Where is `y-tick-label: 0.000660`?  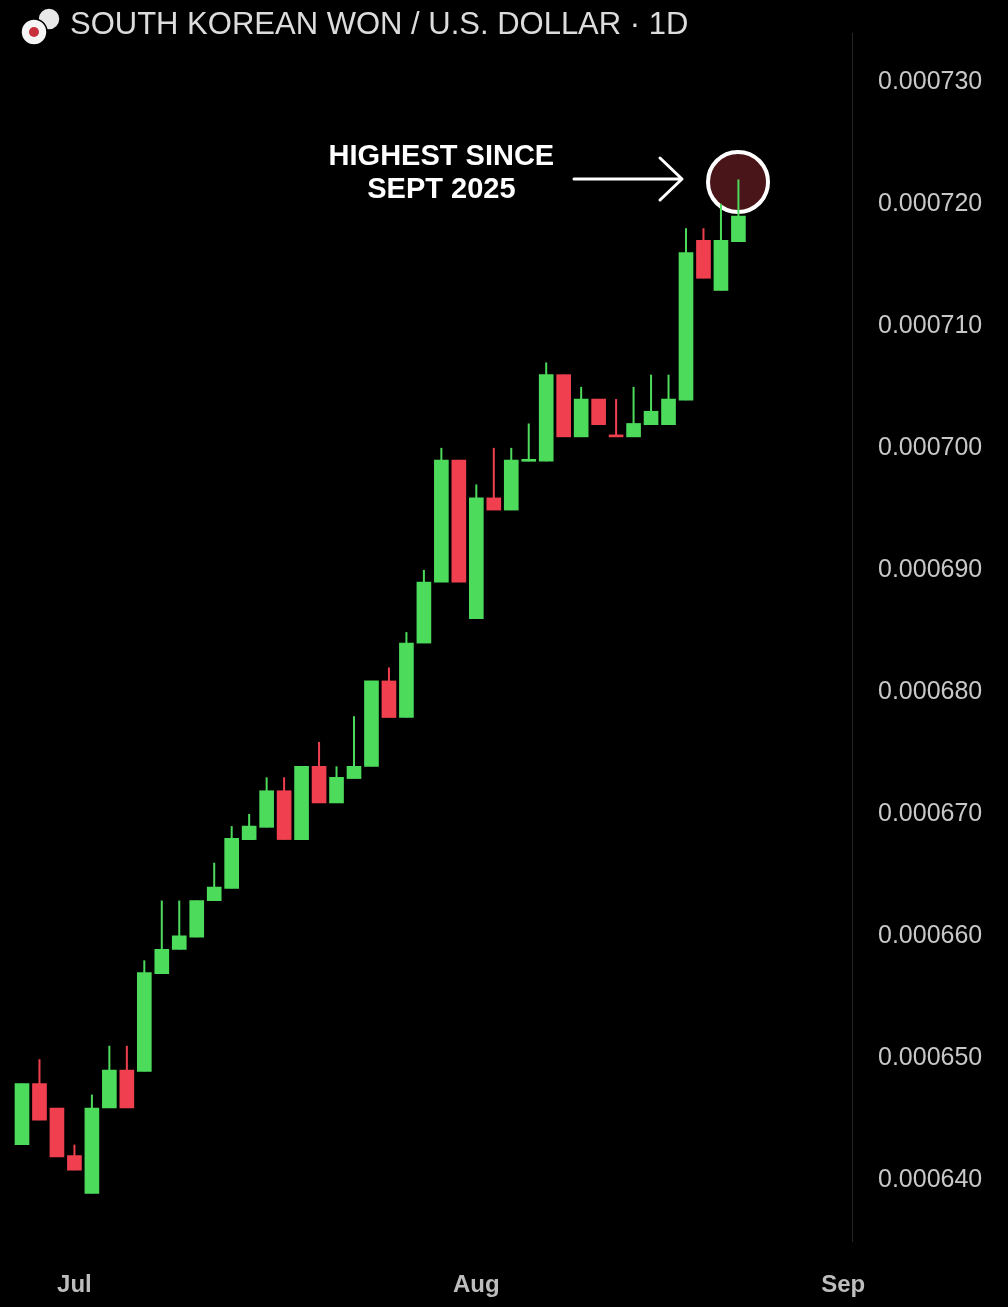 y-tick-label: 0.000660 is located at coordinates (930, 933).